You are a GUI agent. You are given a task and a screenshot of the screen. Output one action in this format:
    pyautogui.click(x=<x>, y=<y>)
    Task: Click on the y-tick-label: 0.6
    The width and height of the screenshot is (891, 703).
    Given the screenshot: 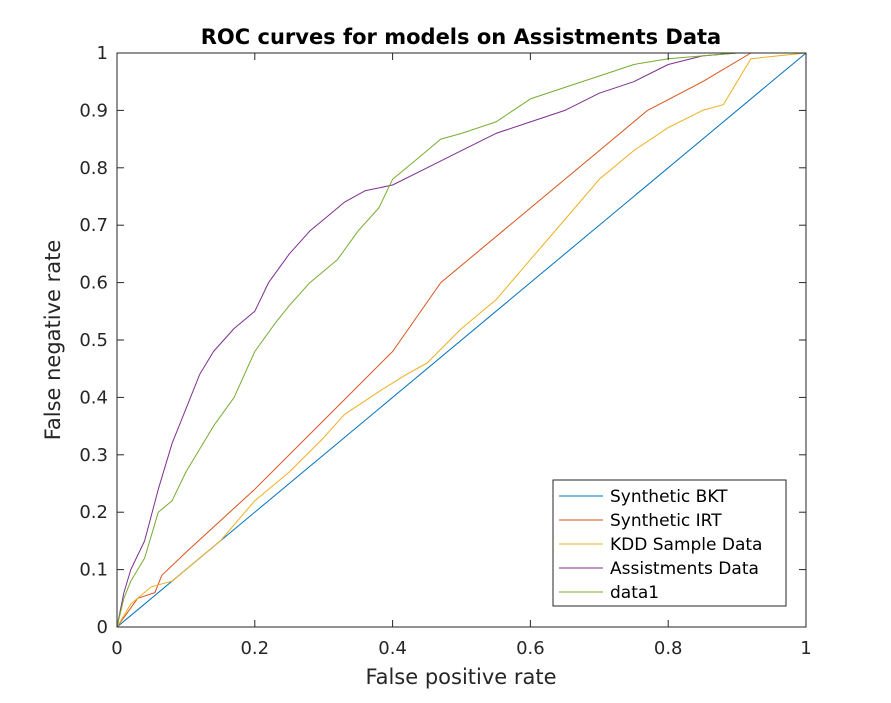 What is the action you would take?
    pyautogui.click(x=93, y=283)
    